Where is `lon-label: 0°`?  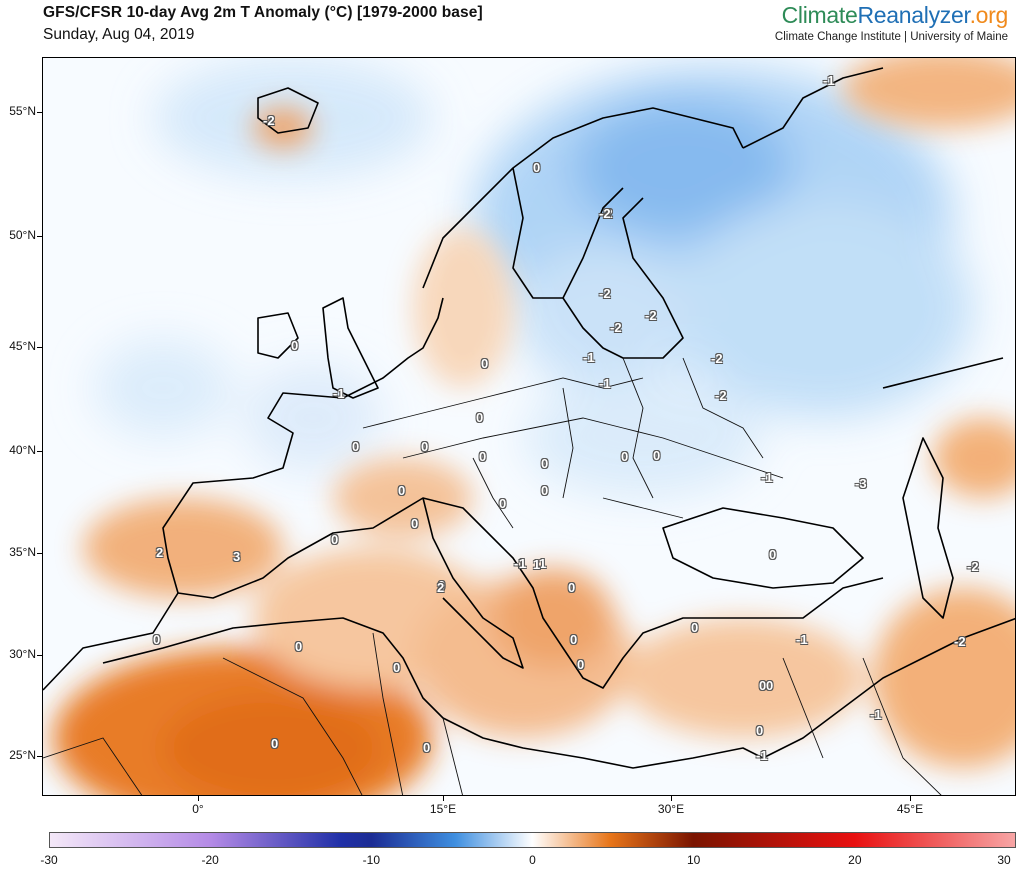
lon-label: 0° is located at coordinates (198, 809).